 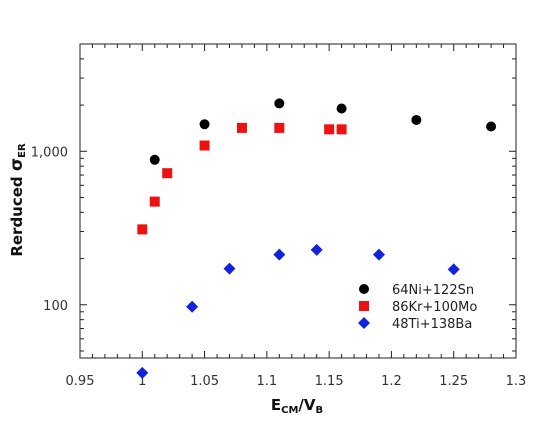 I want to click on legend-label-2: 86Kr+100Mo, so click(x=434, y=307).